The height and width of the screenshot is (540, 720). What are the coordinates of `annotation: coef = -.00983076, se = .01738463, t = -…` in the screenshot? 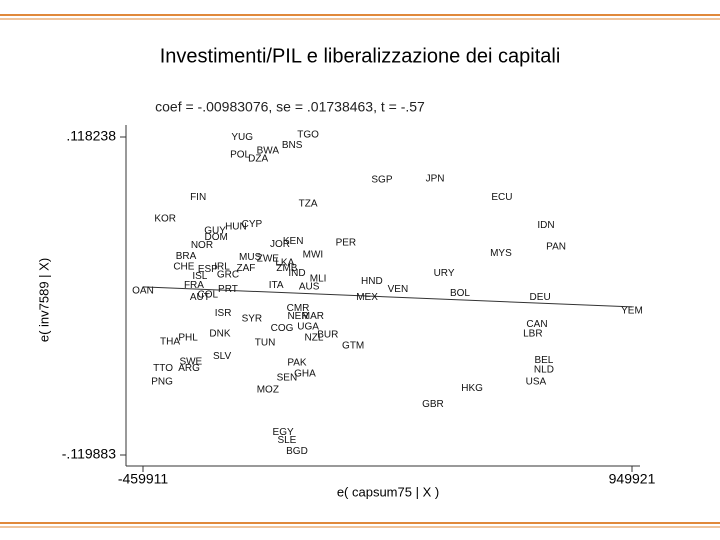 It's located at (290, 107).